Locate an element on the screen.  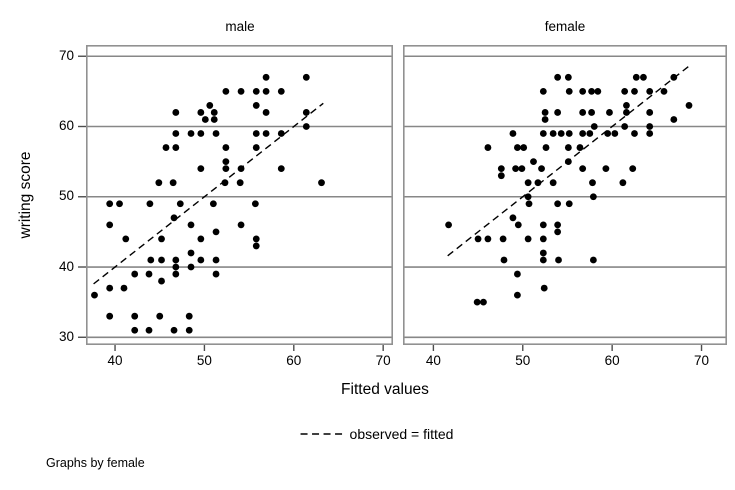
y-tick-label: 30 is located at coordinates (66, 336).